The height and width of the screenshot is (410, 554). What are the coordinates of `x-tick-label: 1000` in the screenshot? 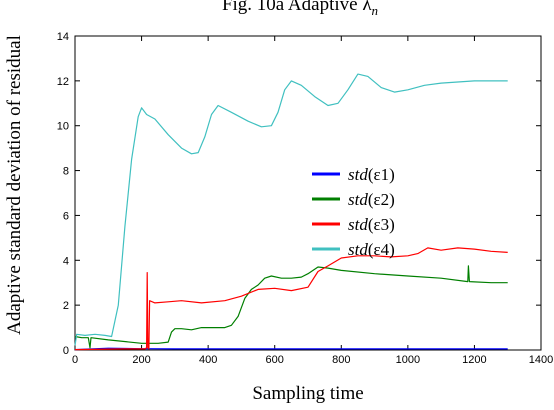 It's located at (408, 360).